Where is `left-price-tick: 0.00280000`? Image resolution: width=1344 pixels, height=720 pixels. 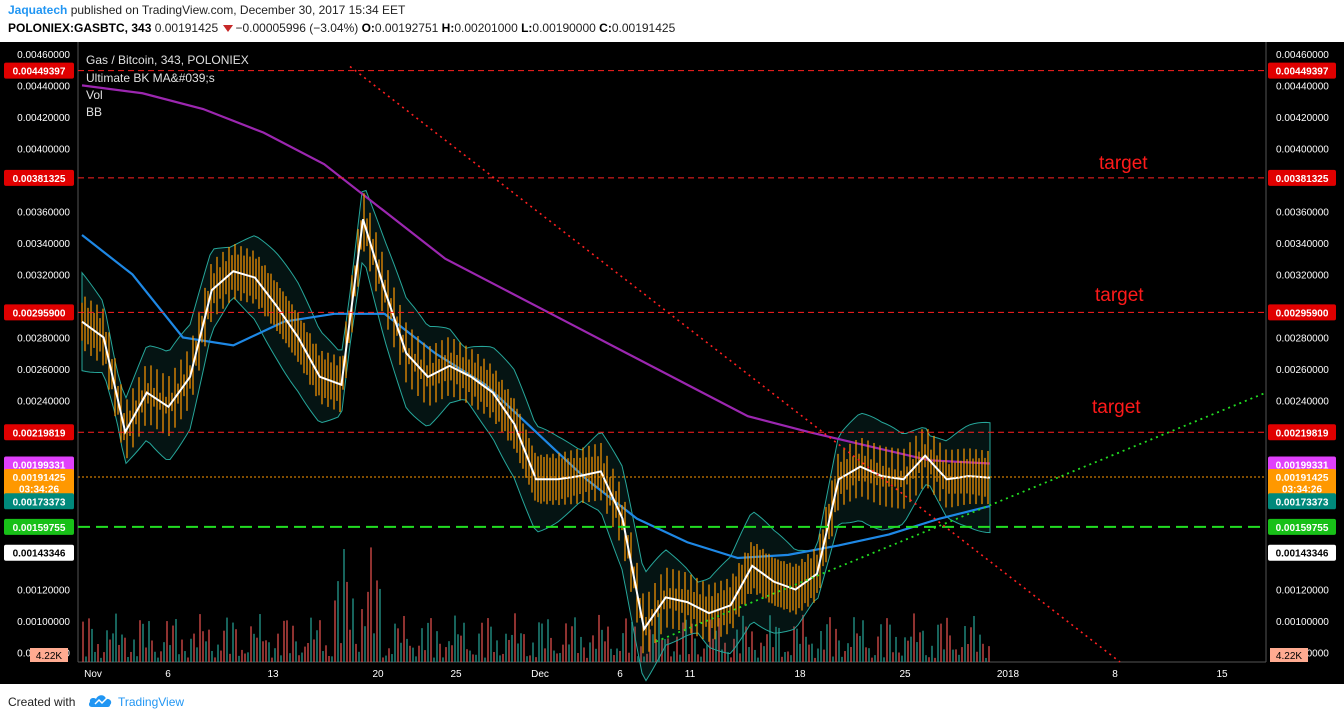
left-price-tick: 0.00280000 is located at coordinates (43, 338).